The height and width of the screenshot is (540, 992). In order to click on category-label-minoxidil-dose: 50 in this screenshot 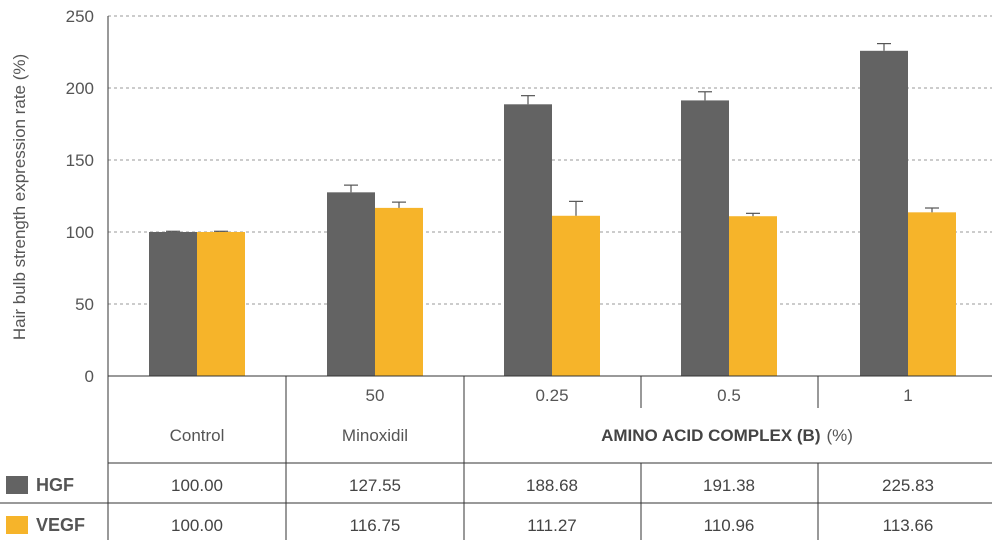, I will do `click(375, 395)`.